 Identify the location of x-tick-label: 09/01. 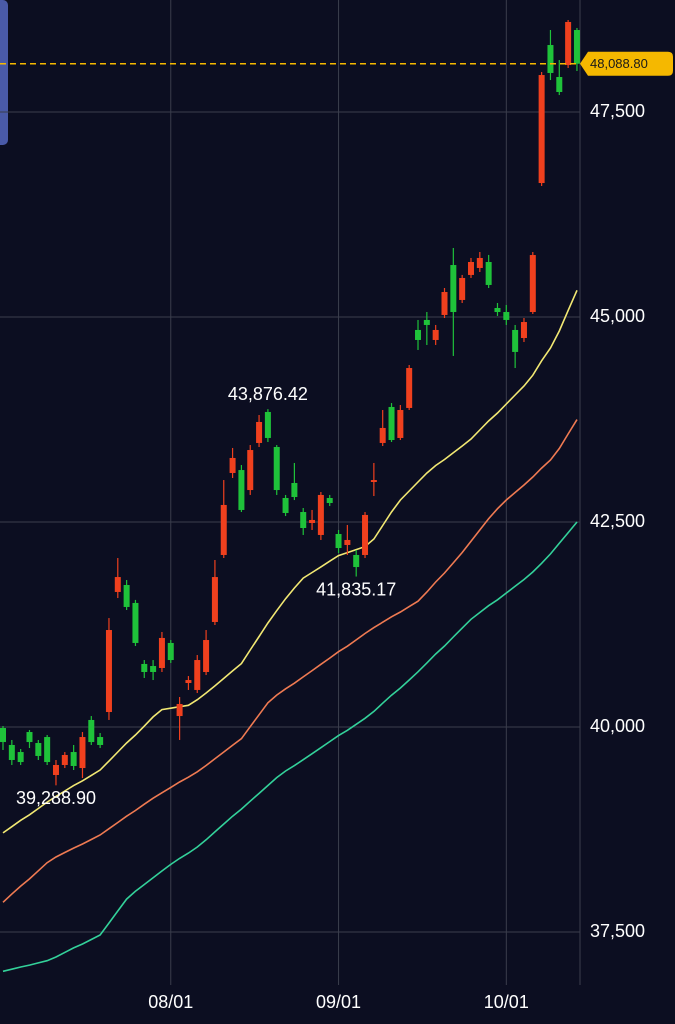
(338, 1002).